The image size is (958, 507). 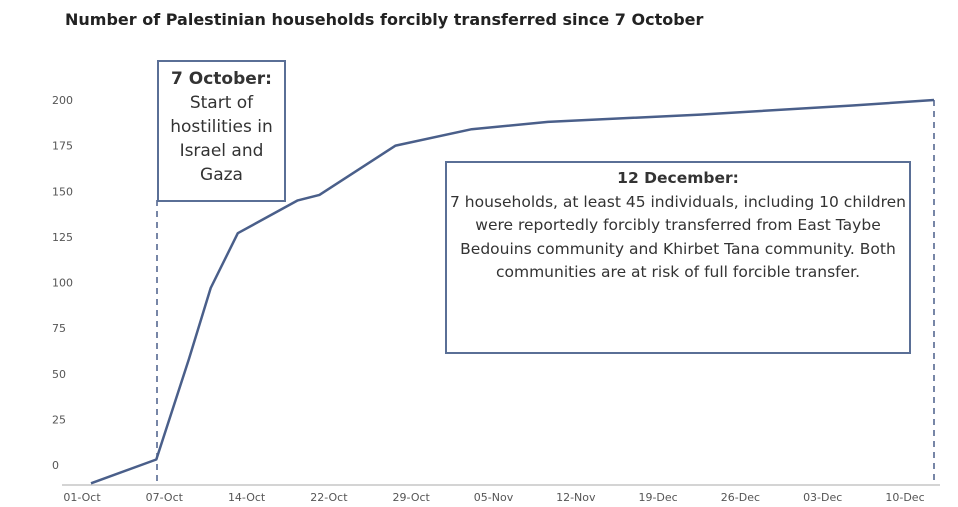 What do you see at coordinates (576, 497) in the screenshot?
I see `x-tick-label: 12-Nov` at bounding box center [576, 497].